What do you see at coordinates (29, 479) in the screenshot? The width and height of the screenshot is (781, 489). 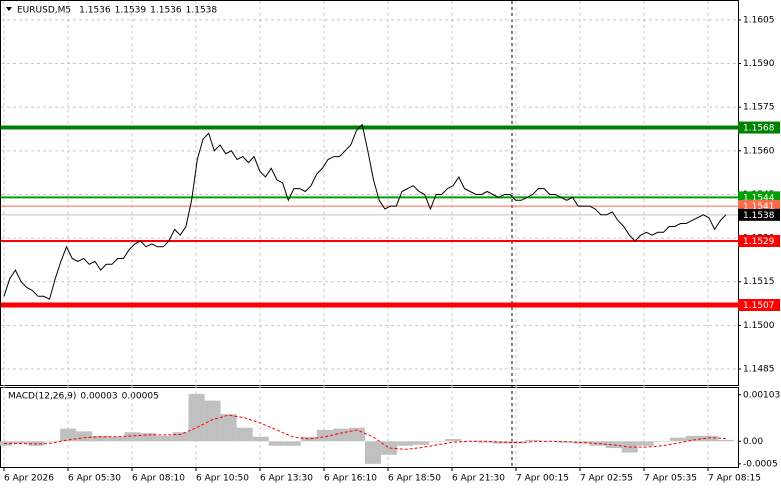 I see `x-tick-label: 6 Apr 2026` at bounding box center [29, 479].